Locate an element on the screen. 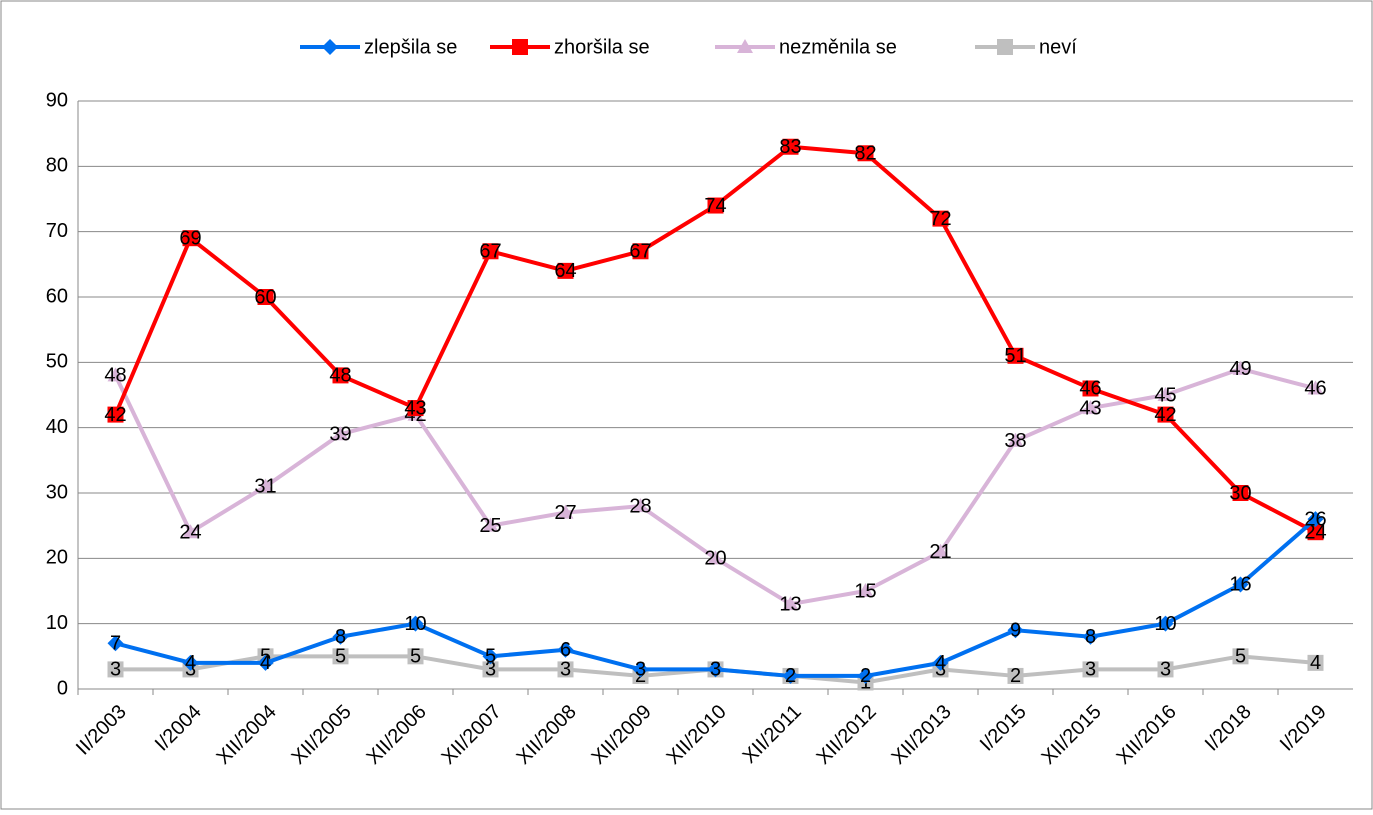  data-label: 69 is located at coordinates (190, 238).